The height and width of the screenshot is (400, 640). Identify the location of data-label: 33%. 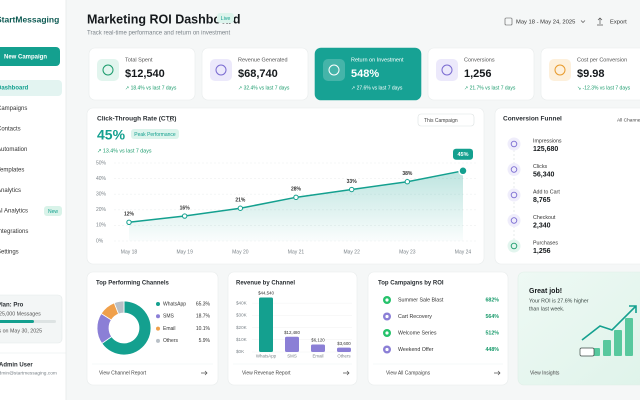
(352, 182).